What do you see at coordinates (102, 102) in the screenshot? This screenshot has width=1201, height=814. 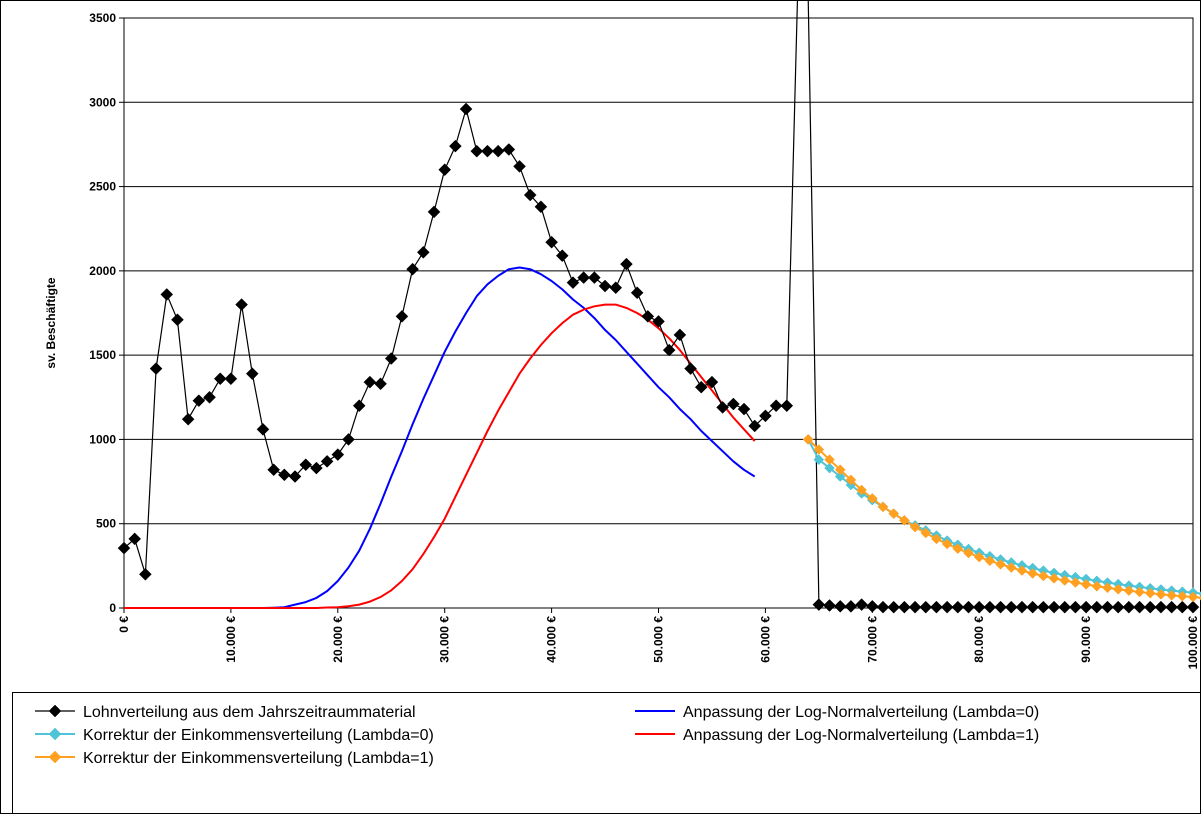 I see `y-tick-label: 3000` at bounding box center [102, 102].